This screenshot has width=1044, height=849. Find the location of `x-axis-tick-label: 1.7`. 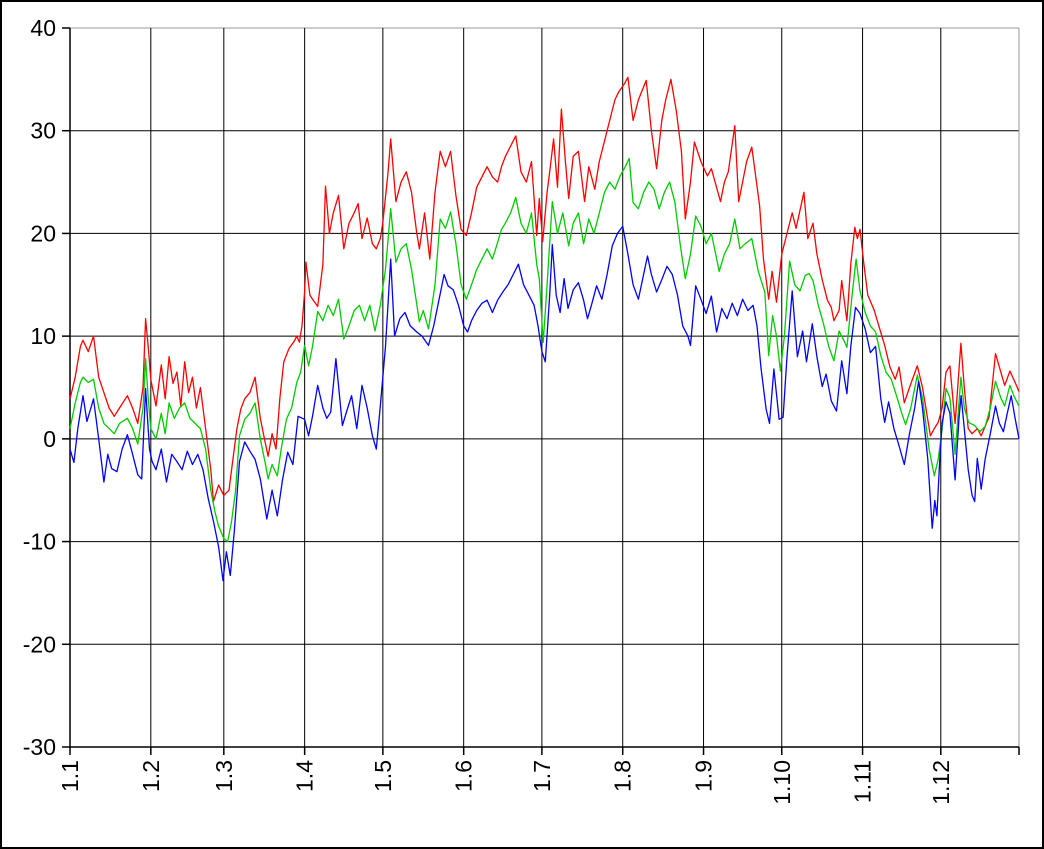

x-axis-tick-label: 1.7 is located at coordinates (542, 776).